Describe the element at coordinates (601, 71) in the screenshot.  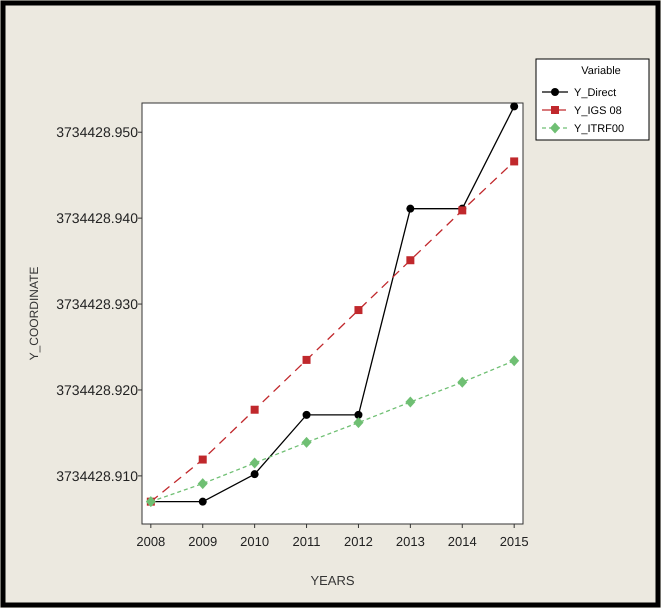
I see `legend-title: Variable` at that location.